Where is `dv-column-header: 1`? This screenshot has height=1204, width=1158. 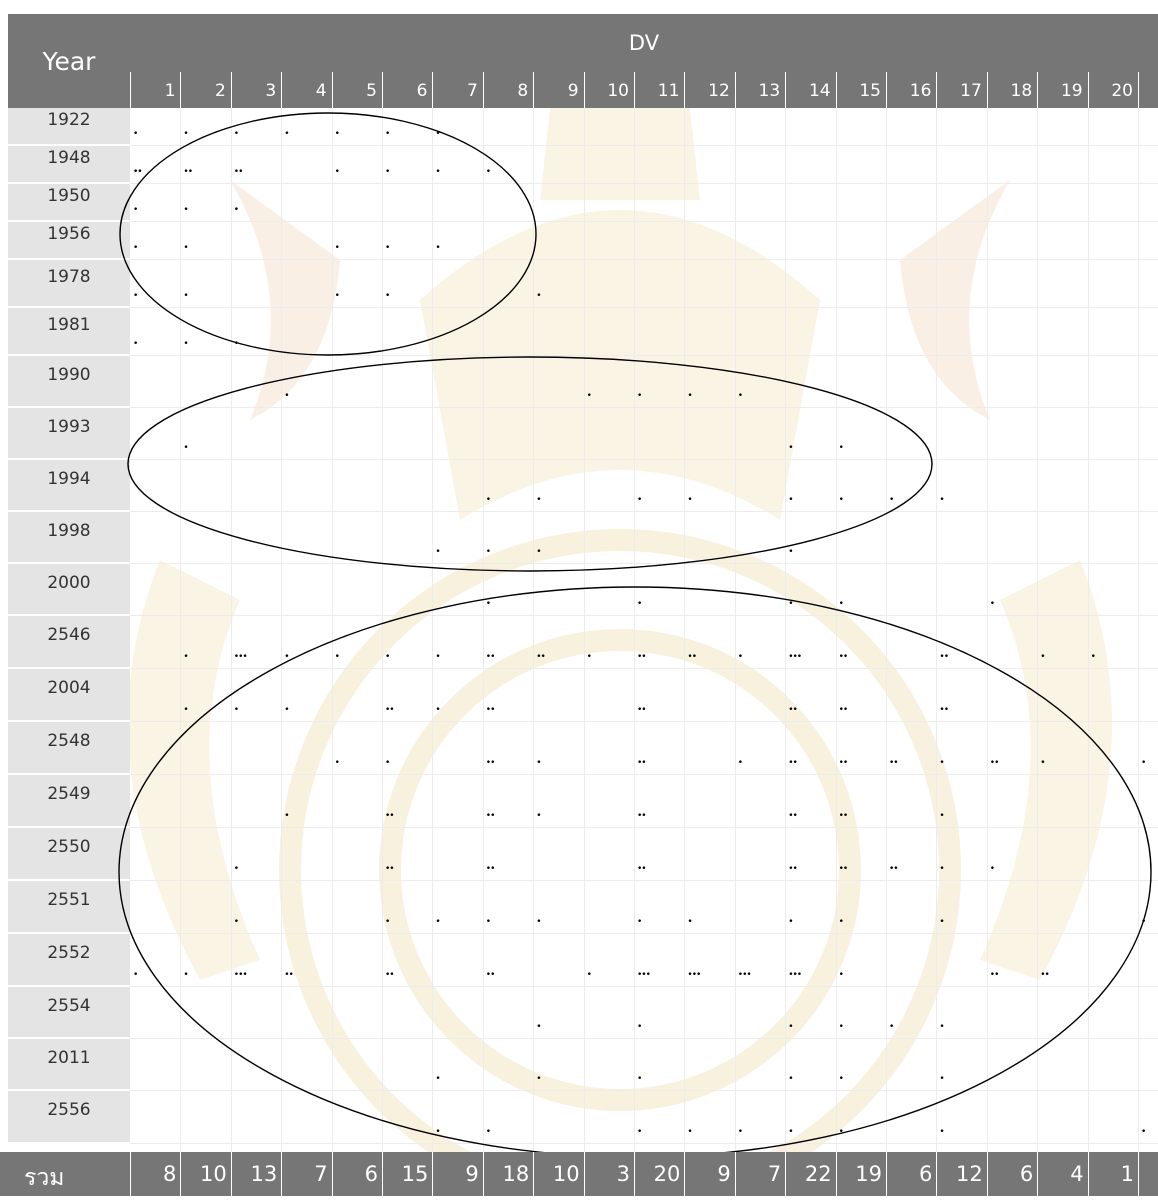
dv-column-header: 1 is located at coordinates (155, 90).